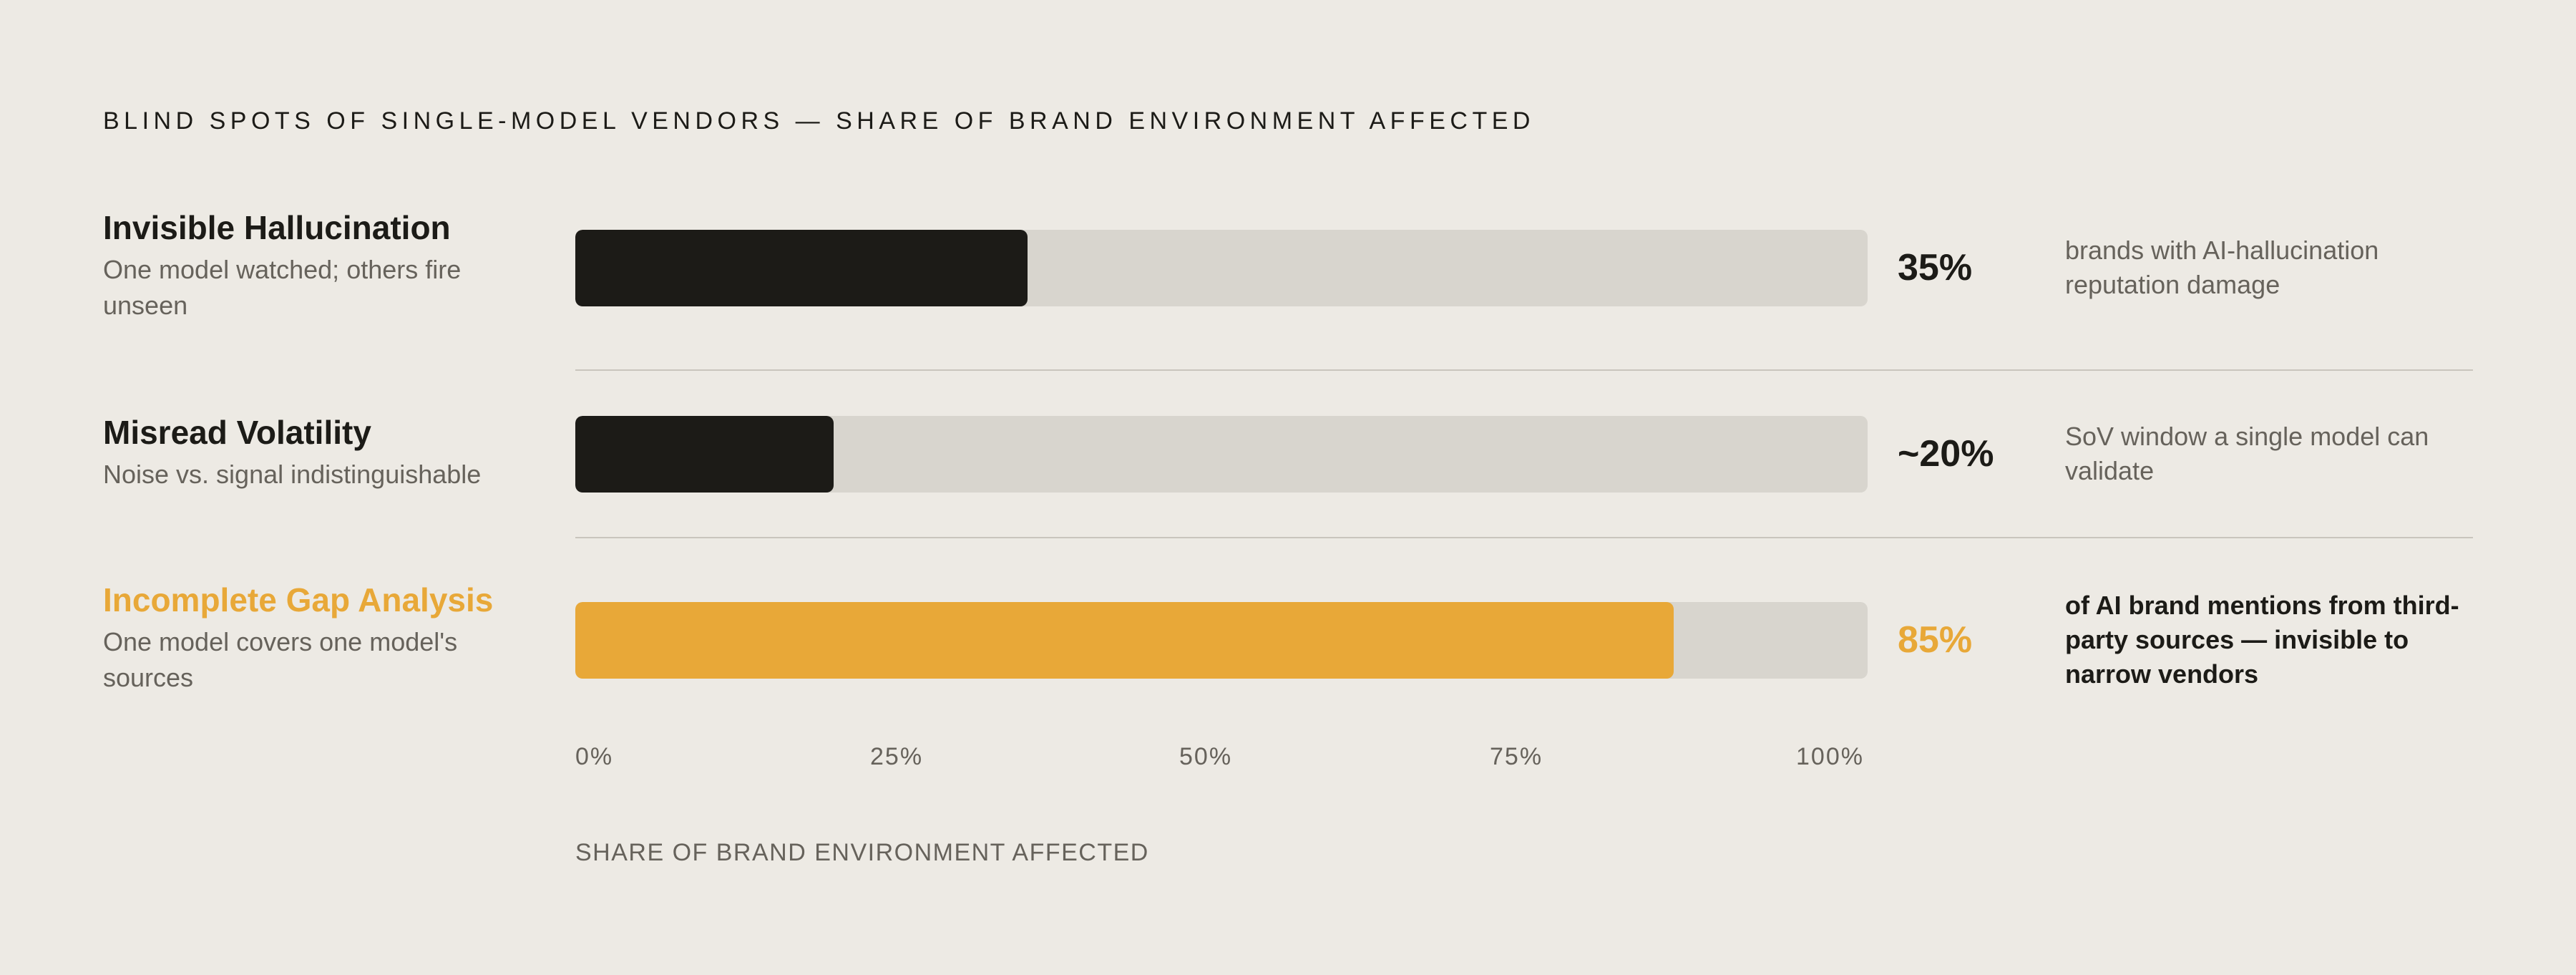 The width and height of the screenshot is (2576, 975). What do you see at coordinates (594, 757) in the screenshot?
I see `x-tick-label: 0%` at bounding box center [594, 757].